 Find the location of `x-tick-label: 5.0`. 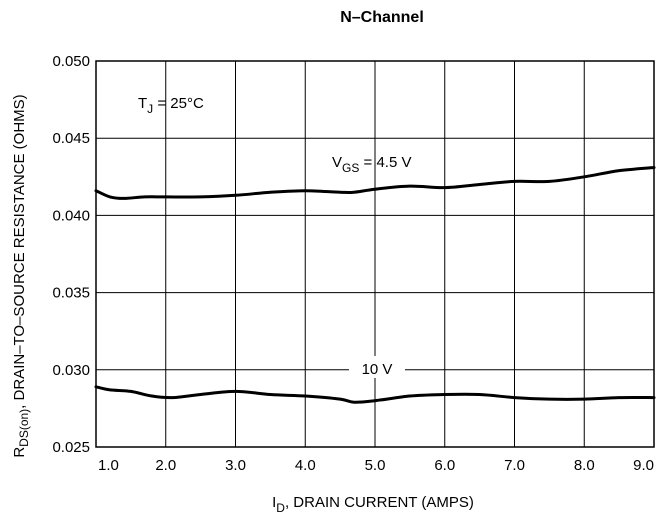

x-tick-label: 5.0 is located at coordinates (375, 465).